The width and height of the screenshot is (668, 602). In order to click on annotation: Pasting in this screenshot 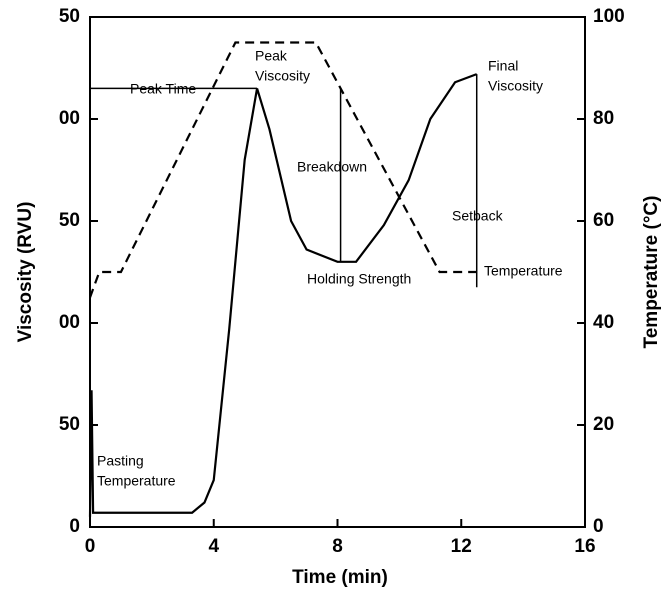, I will do `click(120, 461)`.